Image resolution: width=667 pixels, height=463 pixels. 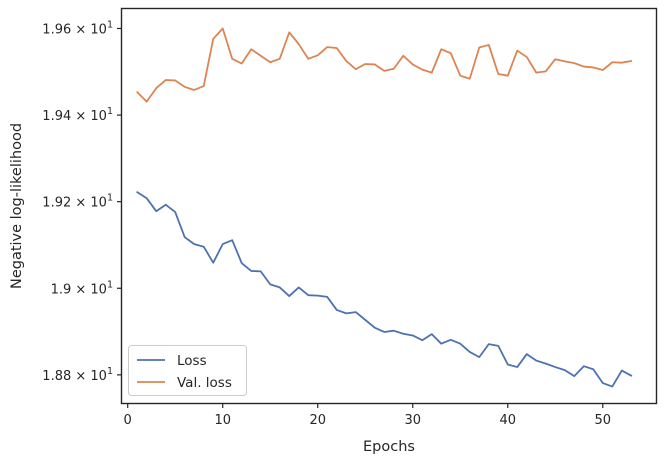 I want to click on y-tick-label: 1.88 × 10¹, so click(x=77, y=375).